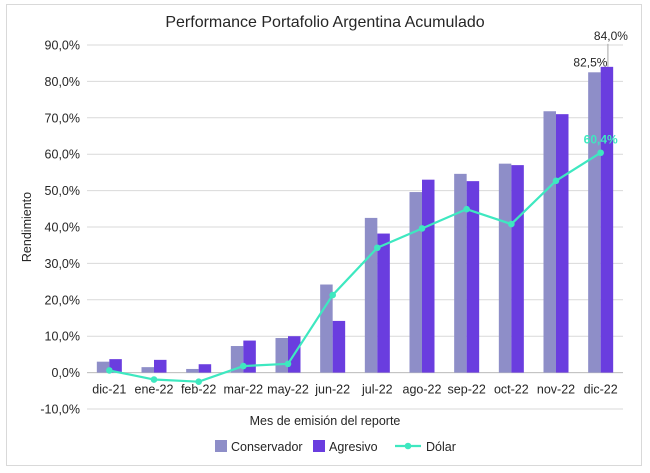 The height and width of the screenshot is (473, 650). What do you see at coordinates (556, 390) in the screenshot?
I see `x-tick-label: nov-22` at bounding box center [556, 390].